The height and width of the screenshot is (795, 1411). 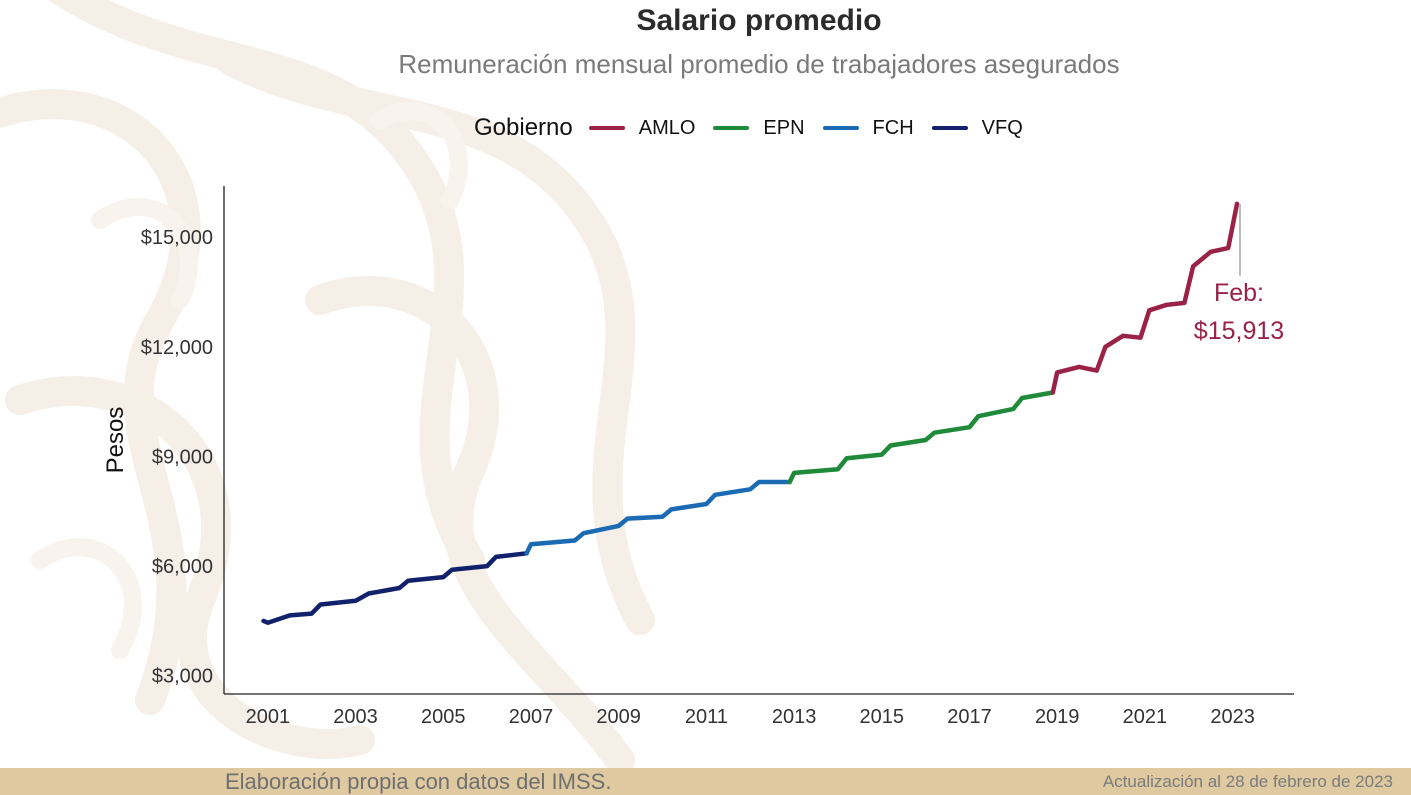 I want to click on x-tick-label: 2017, so click(x=969, y=717).